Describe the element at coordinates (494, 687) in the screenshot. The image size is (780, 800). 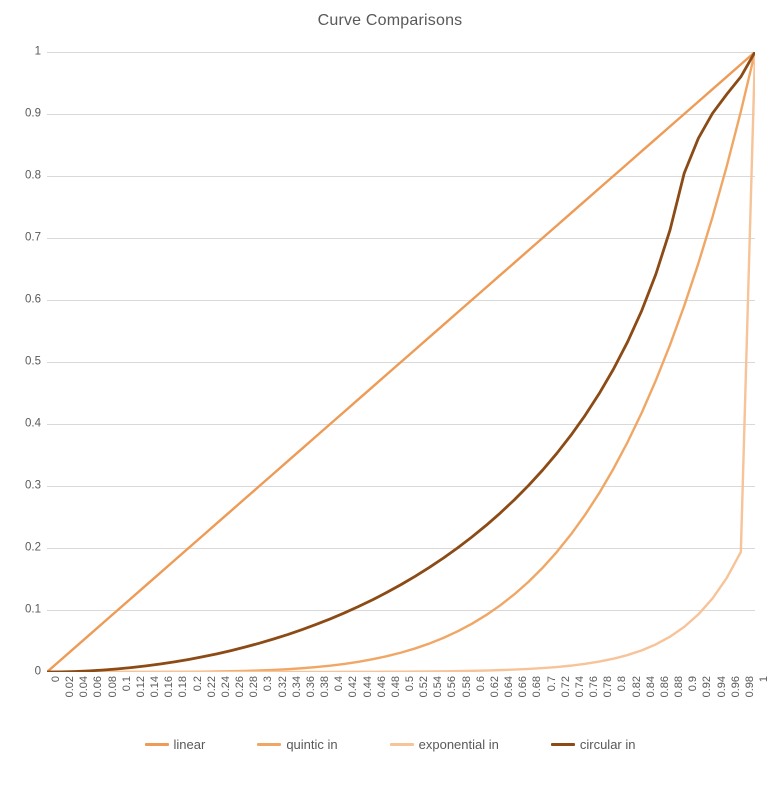
I see `x-tick-label: 0.62` at that location.